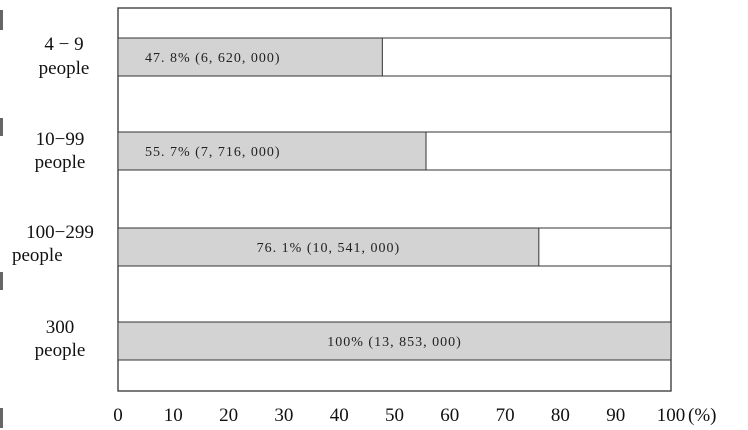 The image size is (748, 430). Describe the element at coordinates (60, 350) in the screenshot. I see `category-label-4-line-2: people` at that location.